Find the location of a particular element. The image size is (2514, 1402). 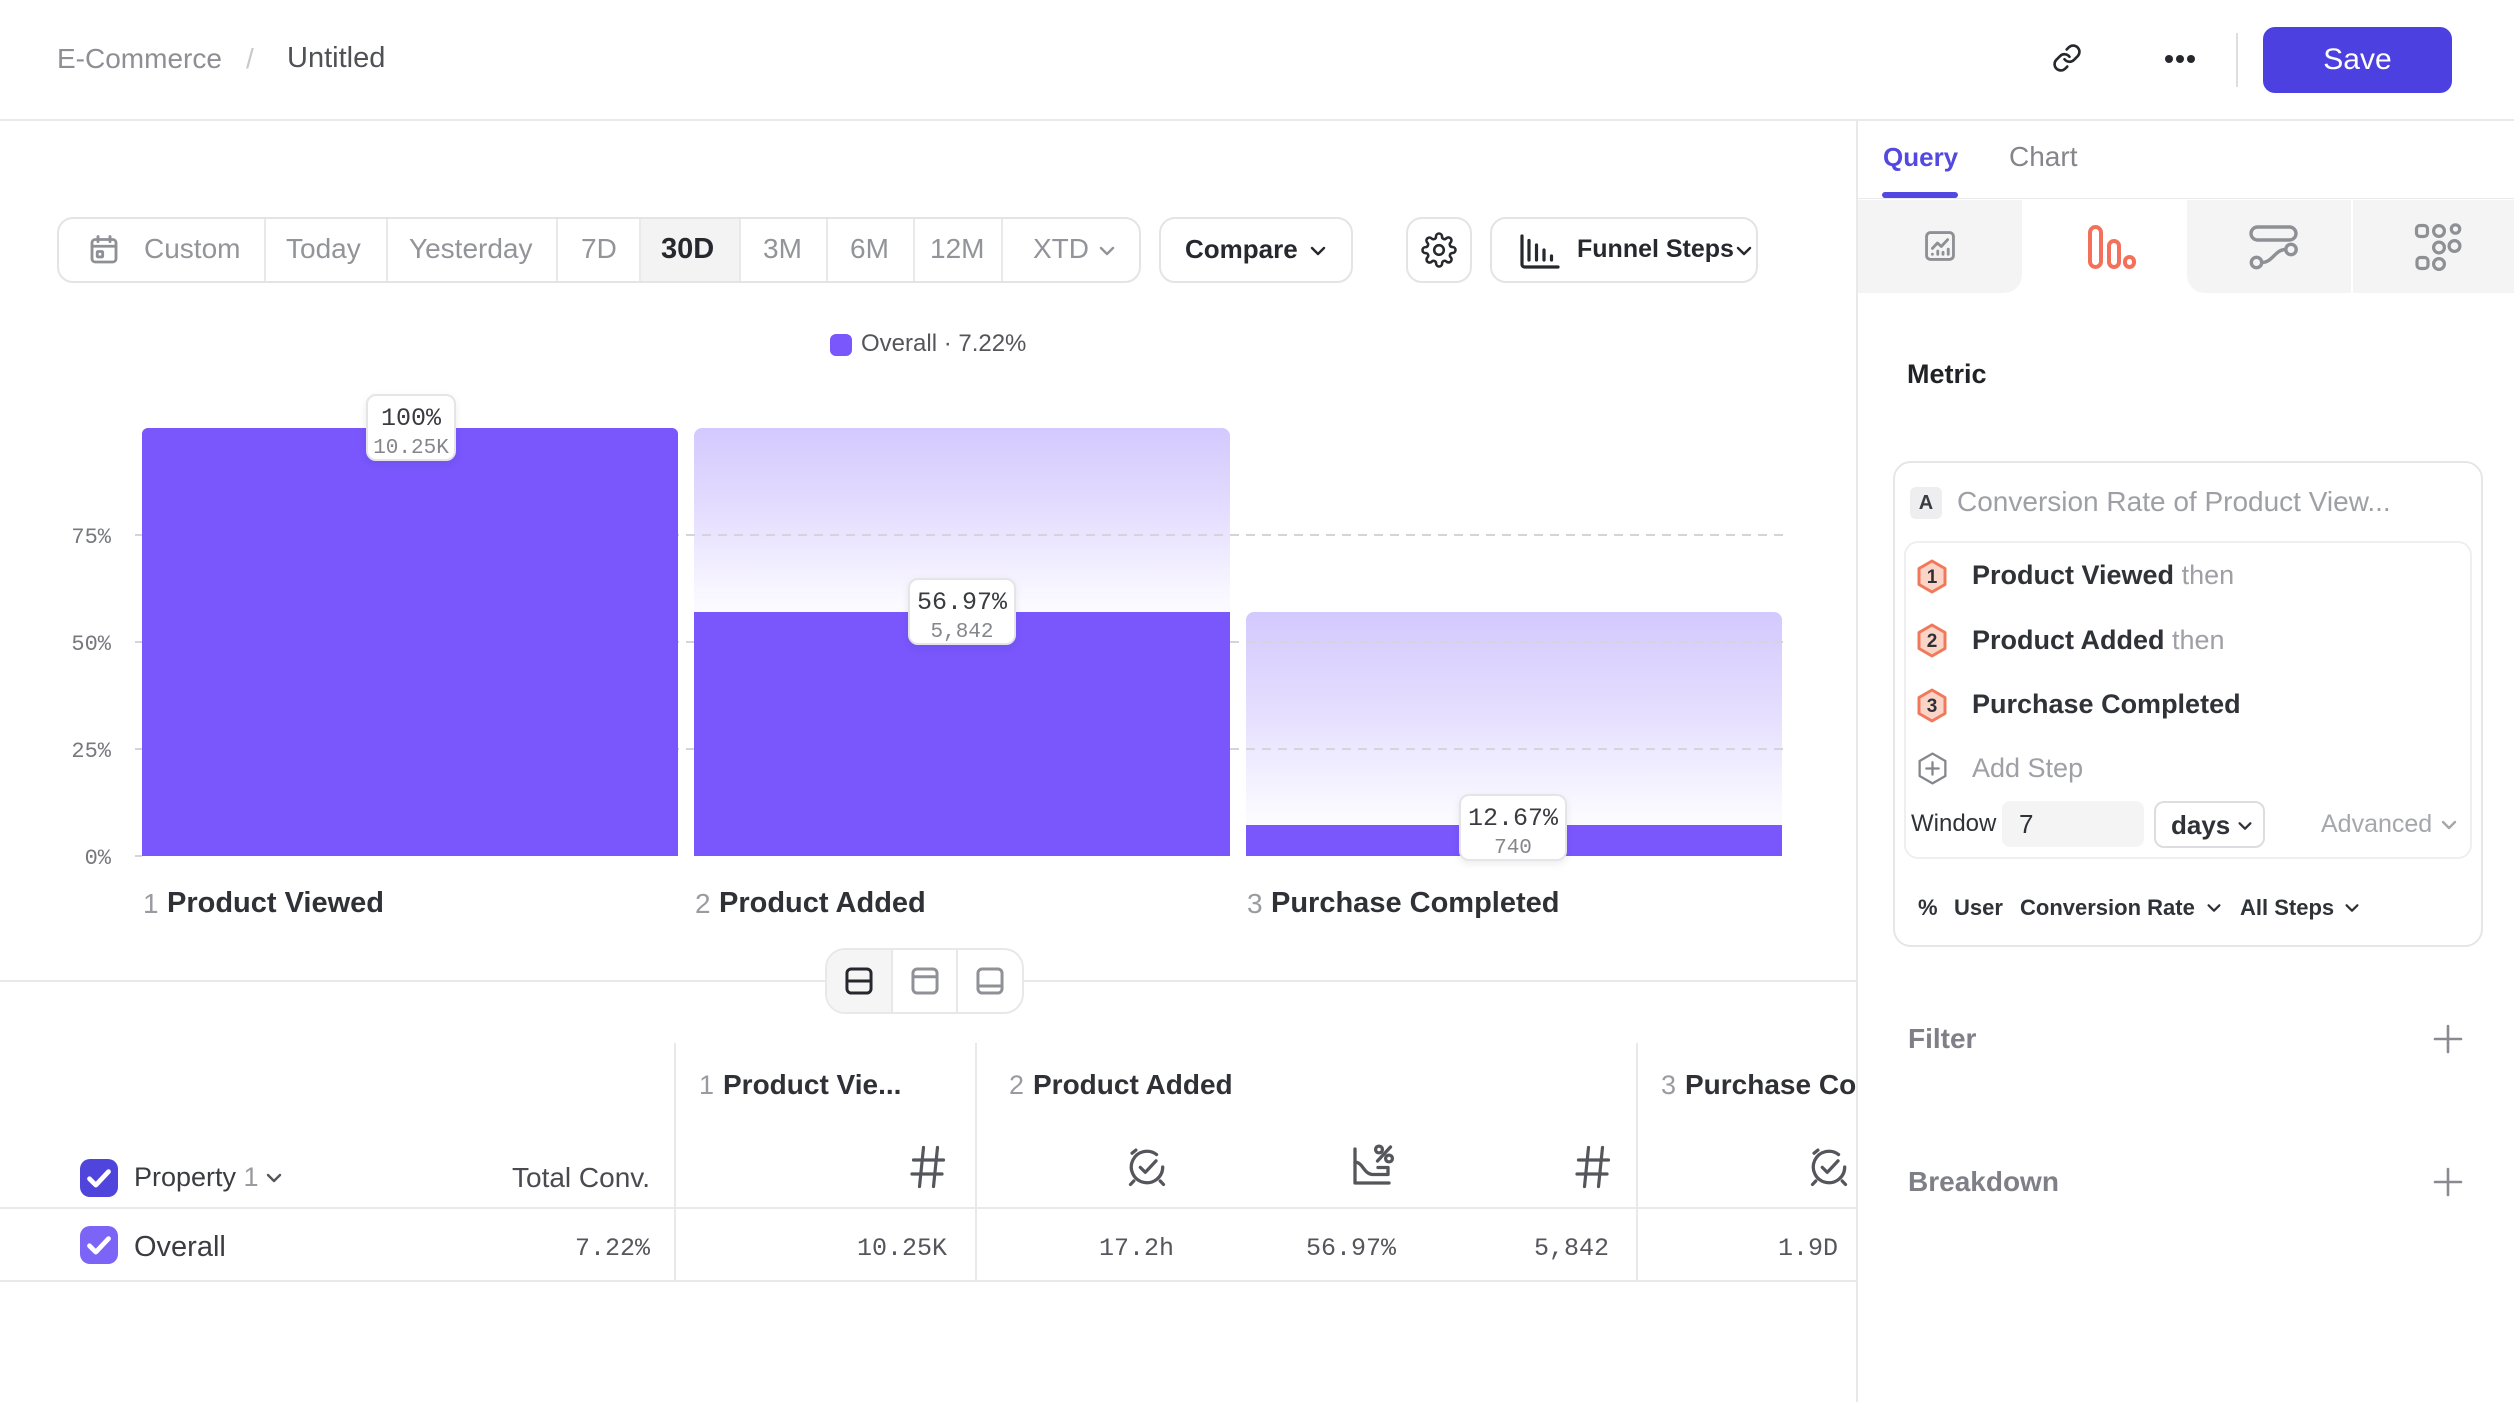

svg-text: 1 is located at coordinates (1932, 577).